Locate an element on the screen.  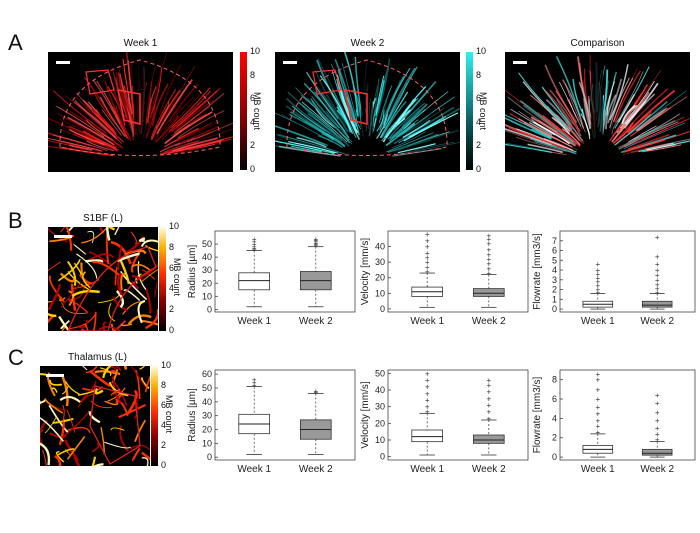
y-tick-label: 1 is located at coordinates (554, 299).